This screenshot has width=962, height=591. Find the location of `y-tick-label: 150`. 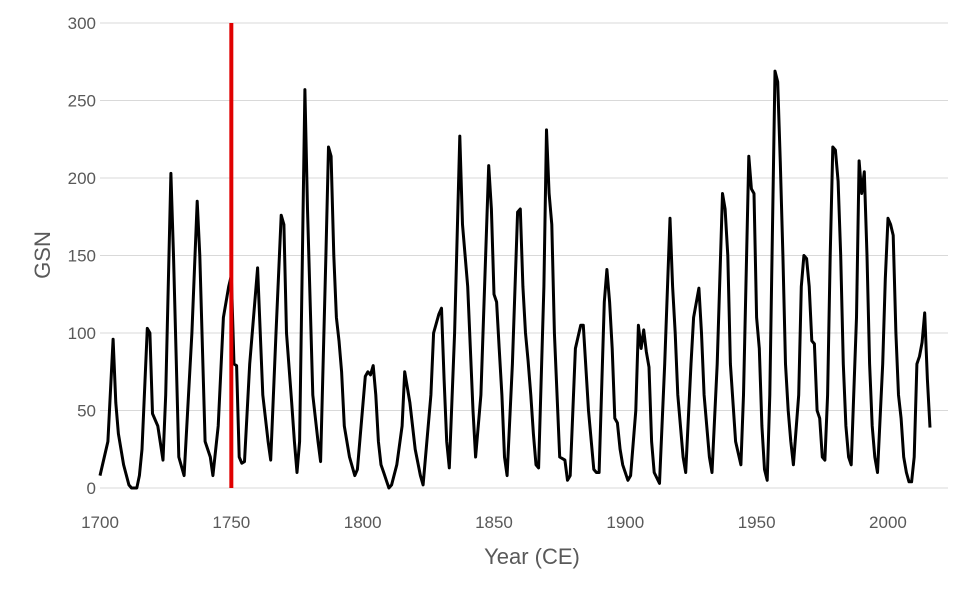

y-tick-label: 150 is located at coordinates (82, 256).